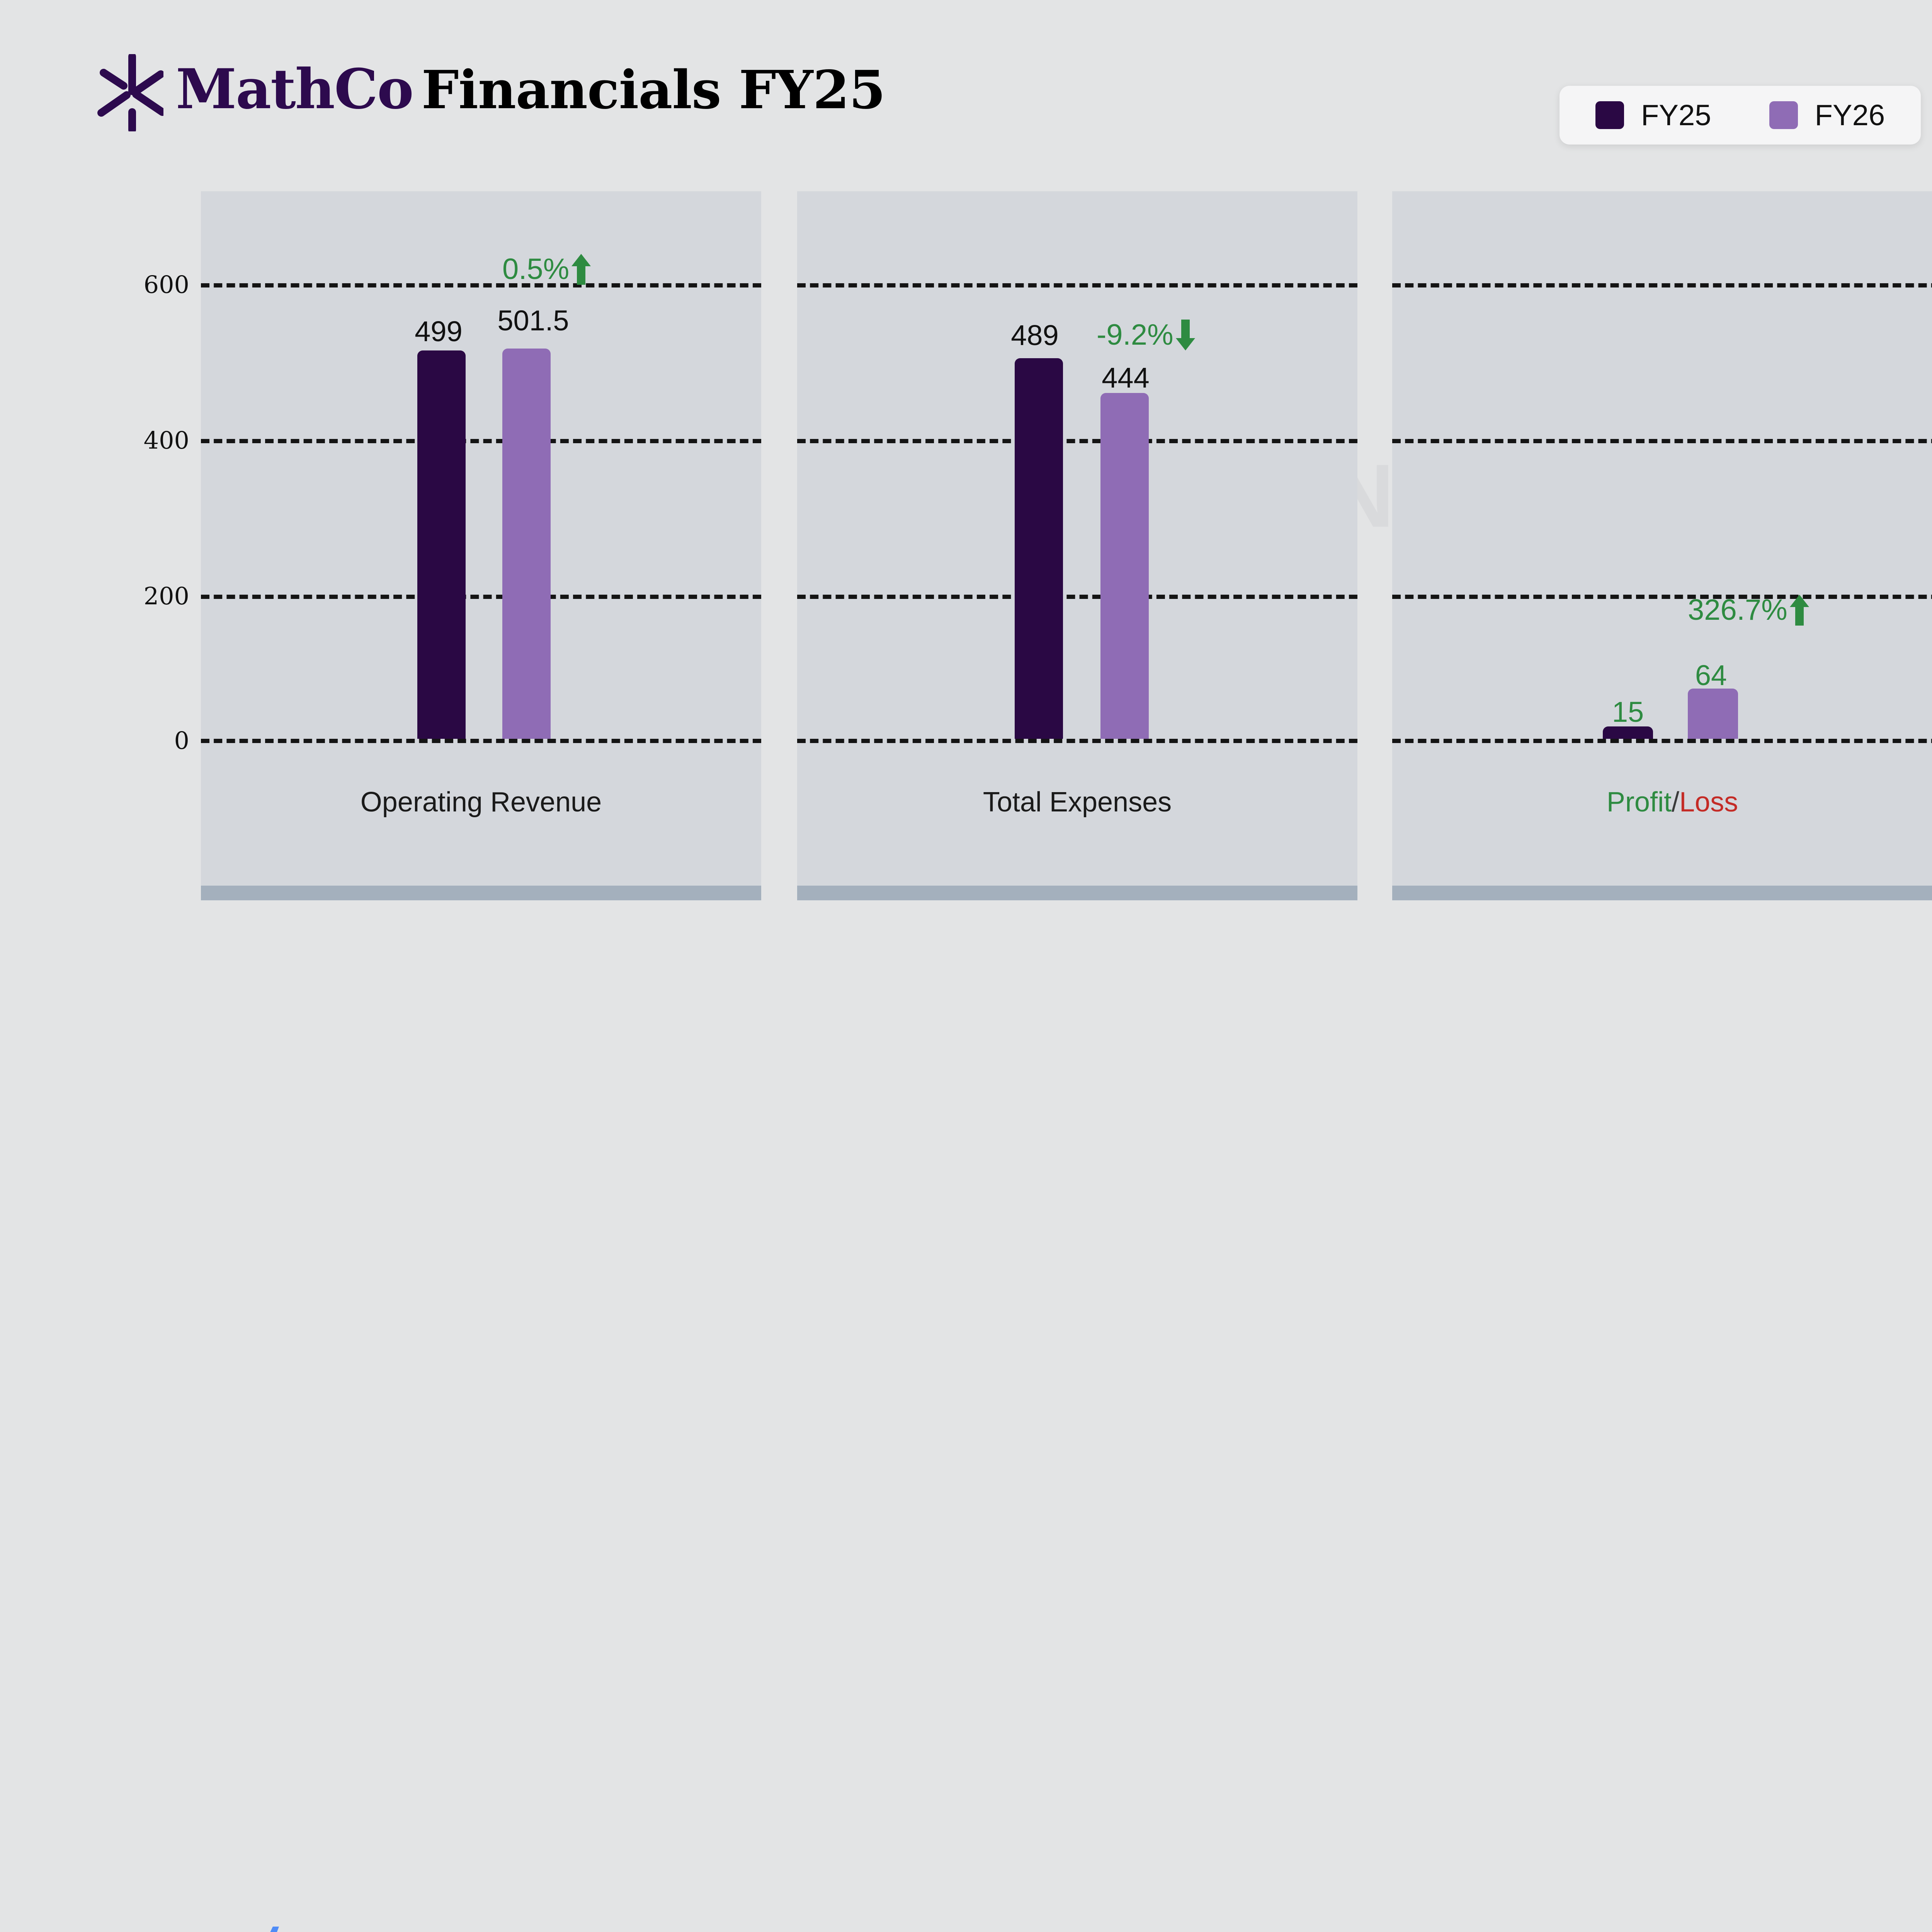 The width and height of the screenshot is (1932, 1932). I want to click on bar-fy25-operating-revenue, so click(442, 545).